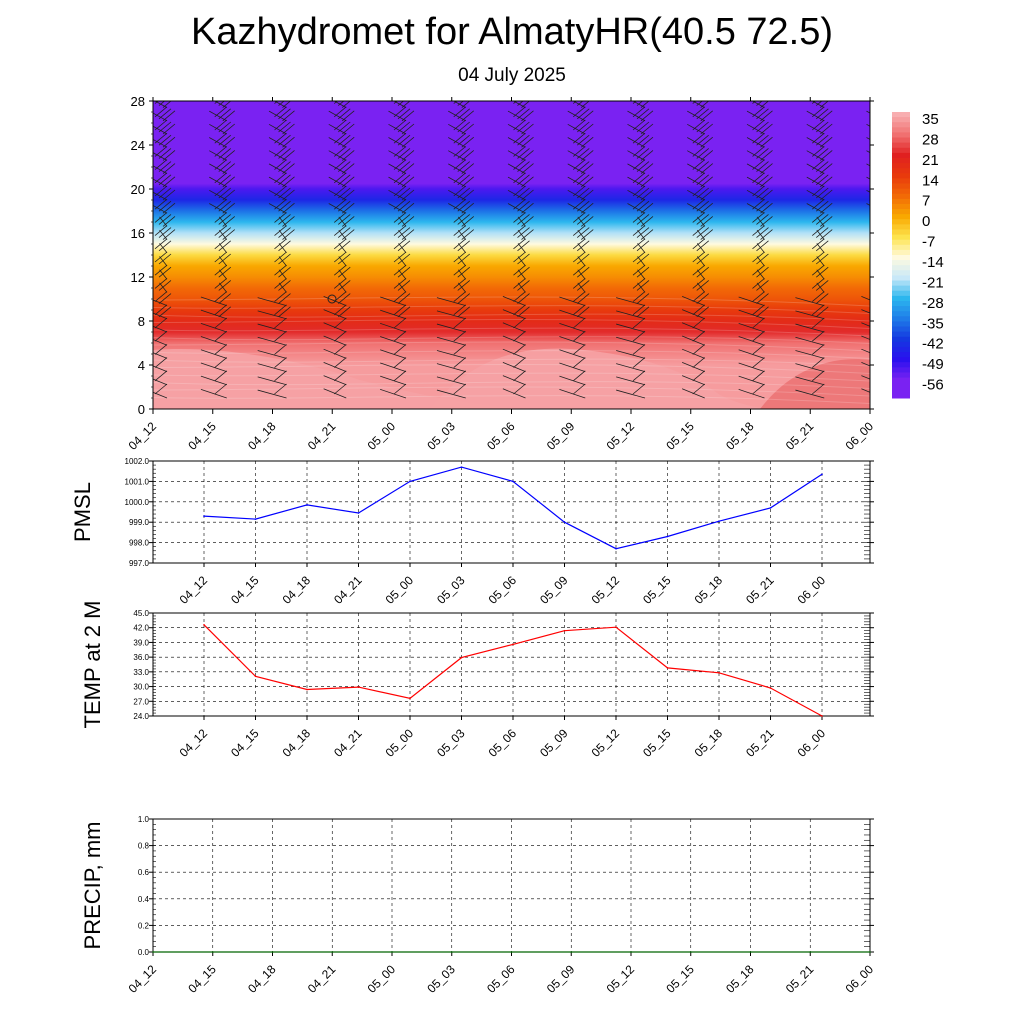 The width and height of the screenshot is (1024, 1024). I want to click on surface-warm-contours, so click(511, 352).